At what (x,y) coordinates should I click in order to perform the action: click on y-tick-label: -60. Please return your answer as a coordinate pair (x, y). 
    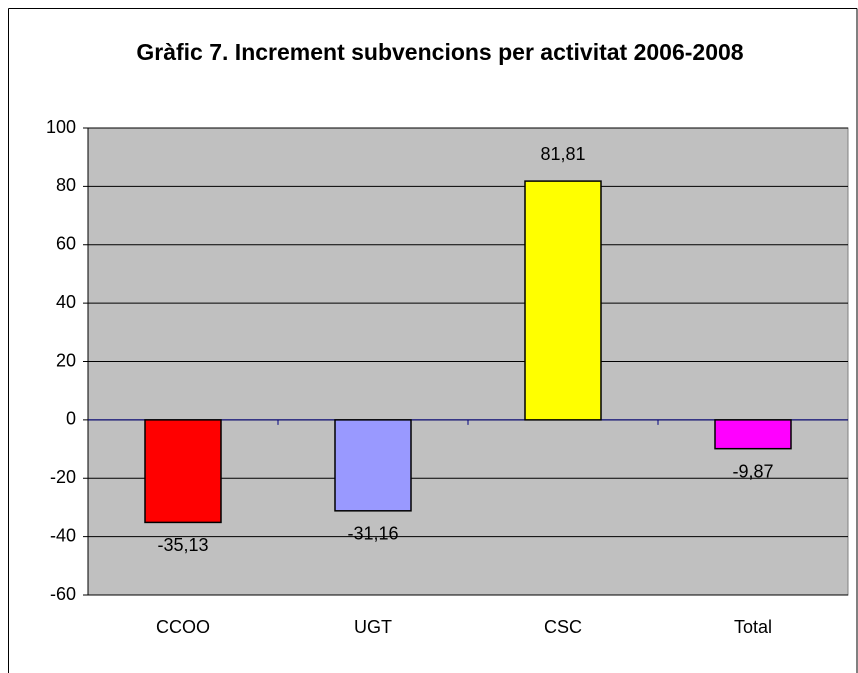
    Looking at the image, I should click on (63, 594).